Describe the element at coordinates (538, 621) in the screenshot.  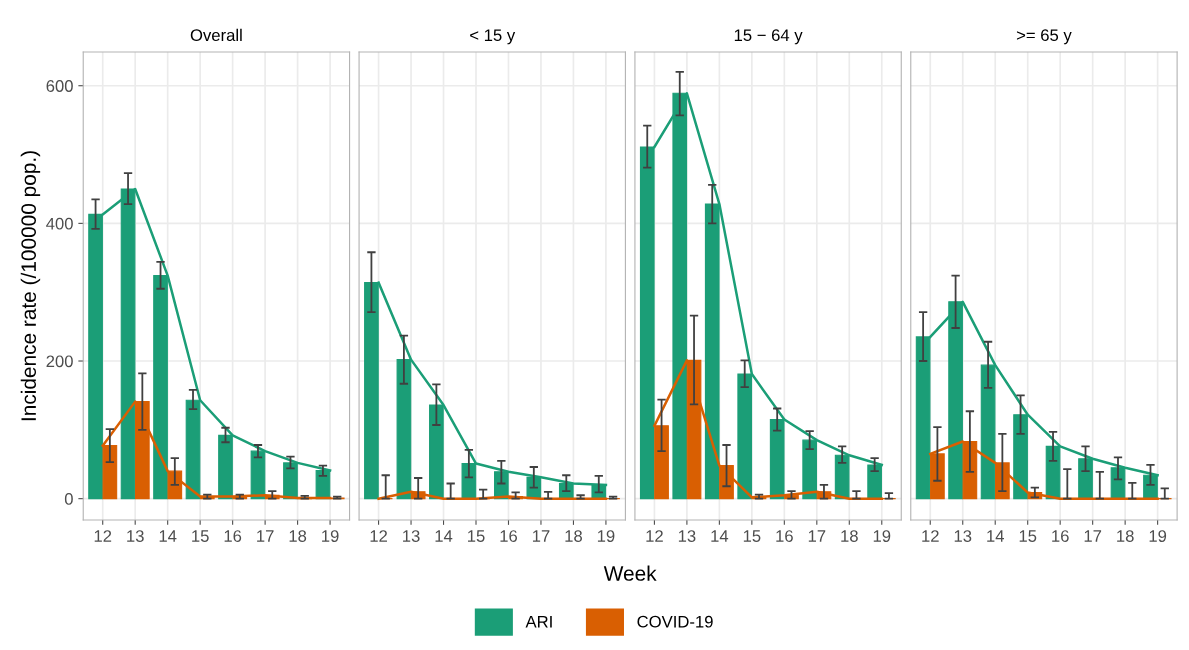
I see `legend-label: ARI` at that location.